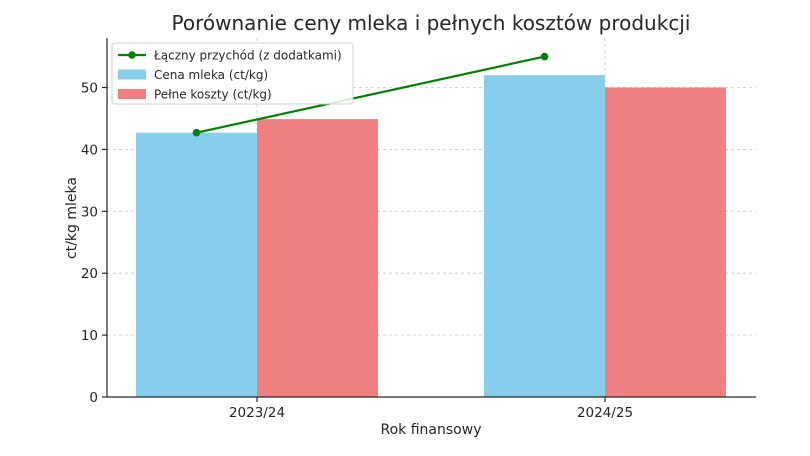  I want to click on legend-frame, so click(232, 73).